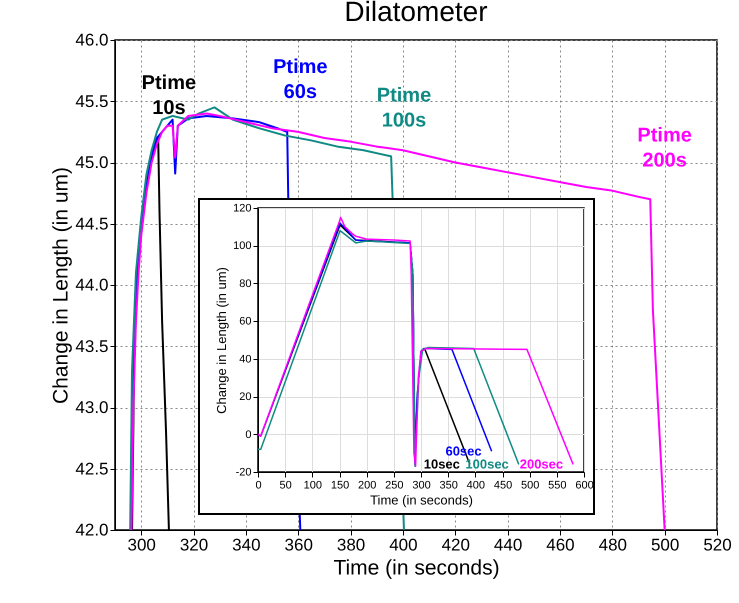 Image resolution: width=739 pixels, height=603 pixels. What do you see at coordinates (258, 486) in the screenshot?
I see `x-tick-label: 0` at bounding box center [258, 486].